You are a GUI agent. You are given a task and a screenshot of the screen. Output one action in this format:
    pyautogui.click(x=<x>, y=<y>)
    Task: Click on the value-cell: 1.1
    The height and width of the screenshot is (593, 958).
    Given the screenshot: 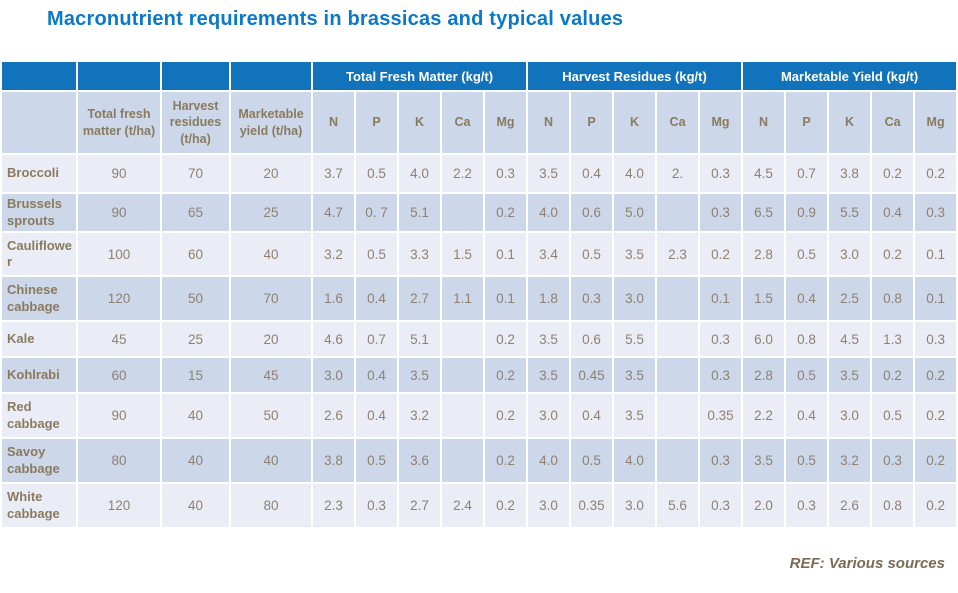 What is the action you would take?
    pyautogui.click(x=462, y=298)
    